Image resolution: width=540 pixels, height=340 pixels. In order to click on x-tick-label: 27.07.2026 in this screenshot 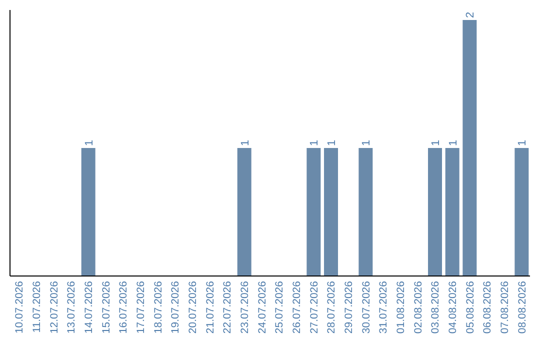, I will do `click(314, 307)`.